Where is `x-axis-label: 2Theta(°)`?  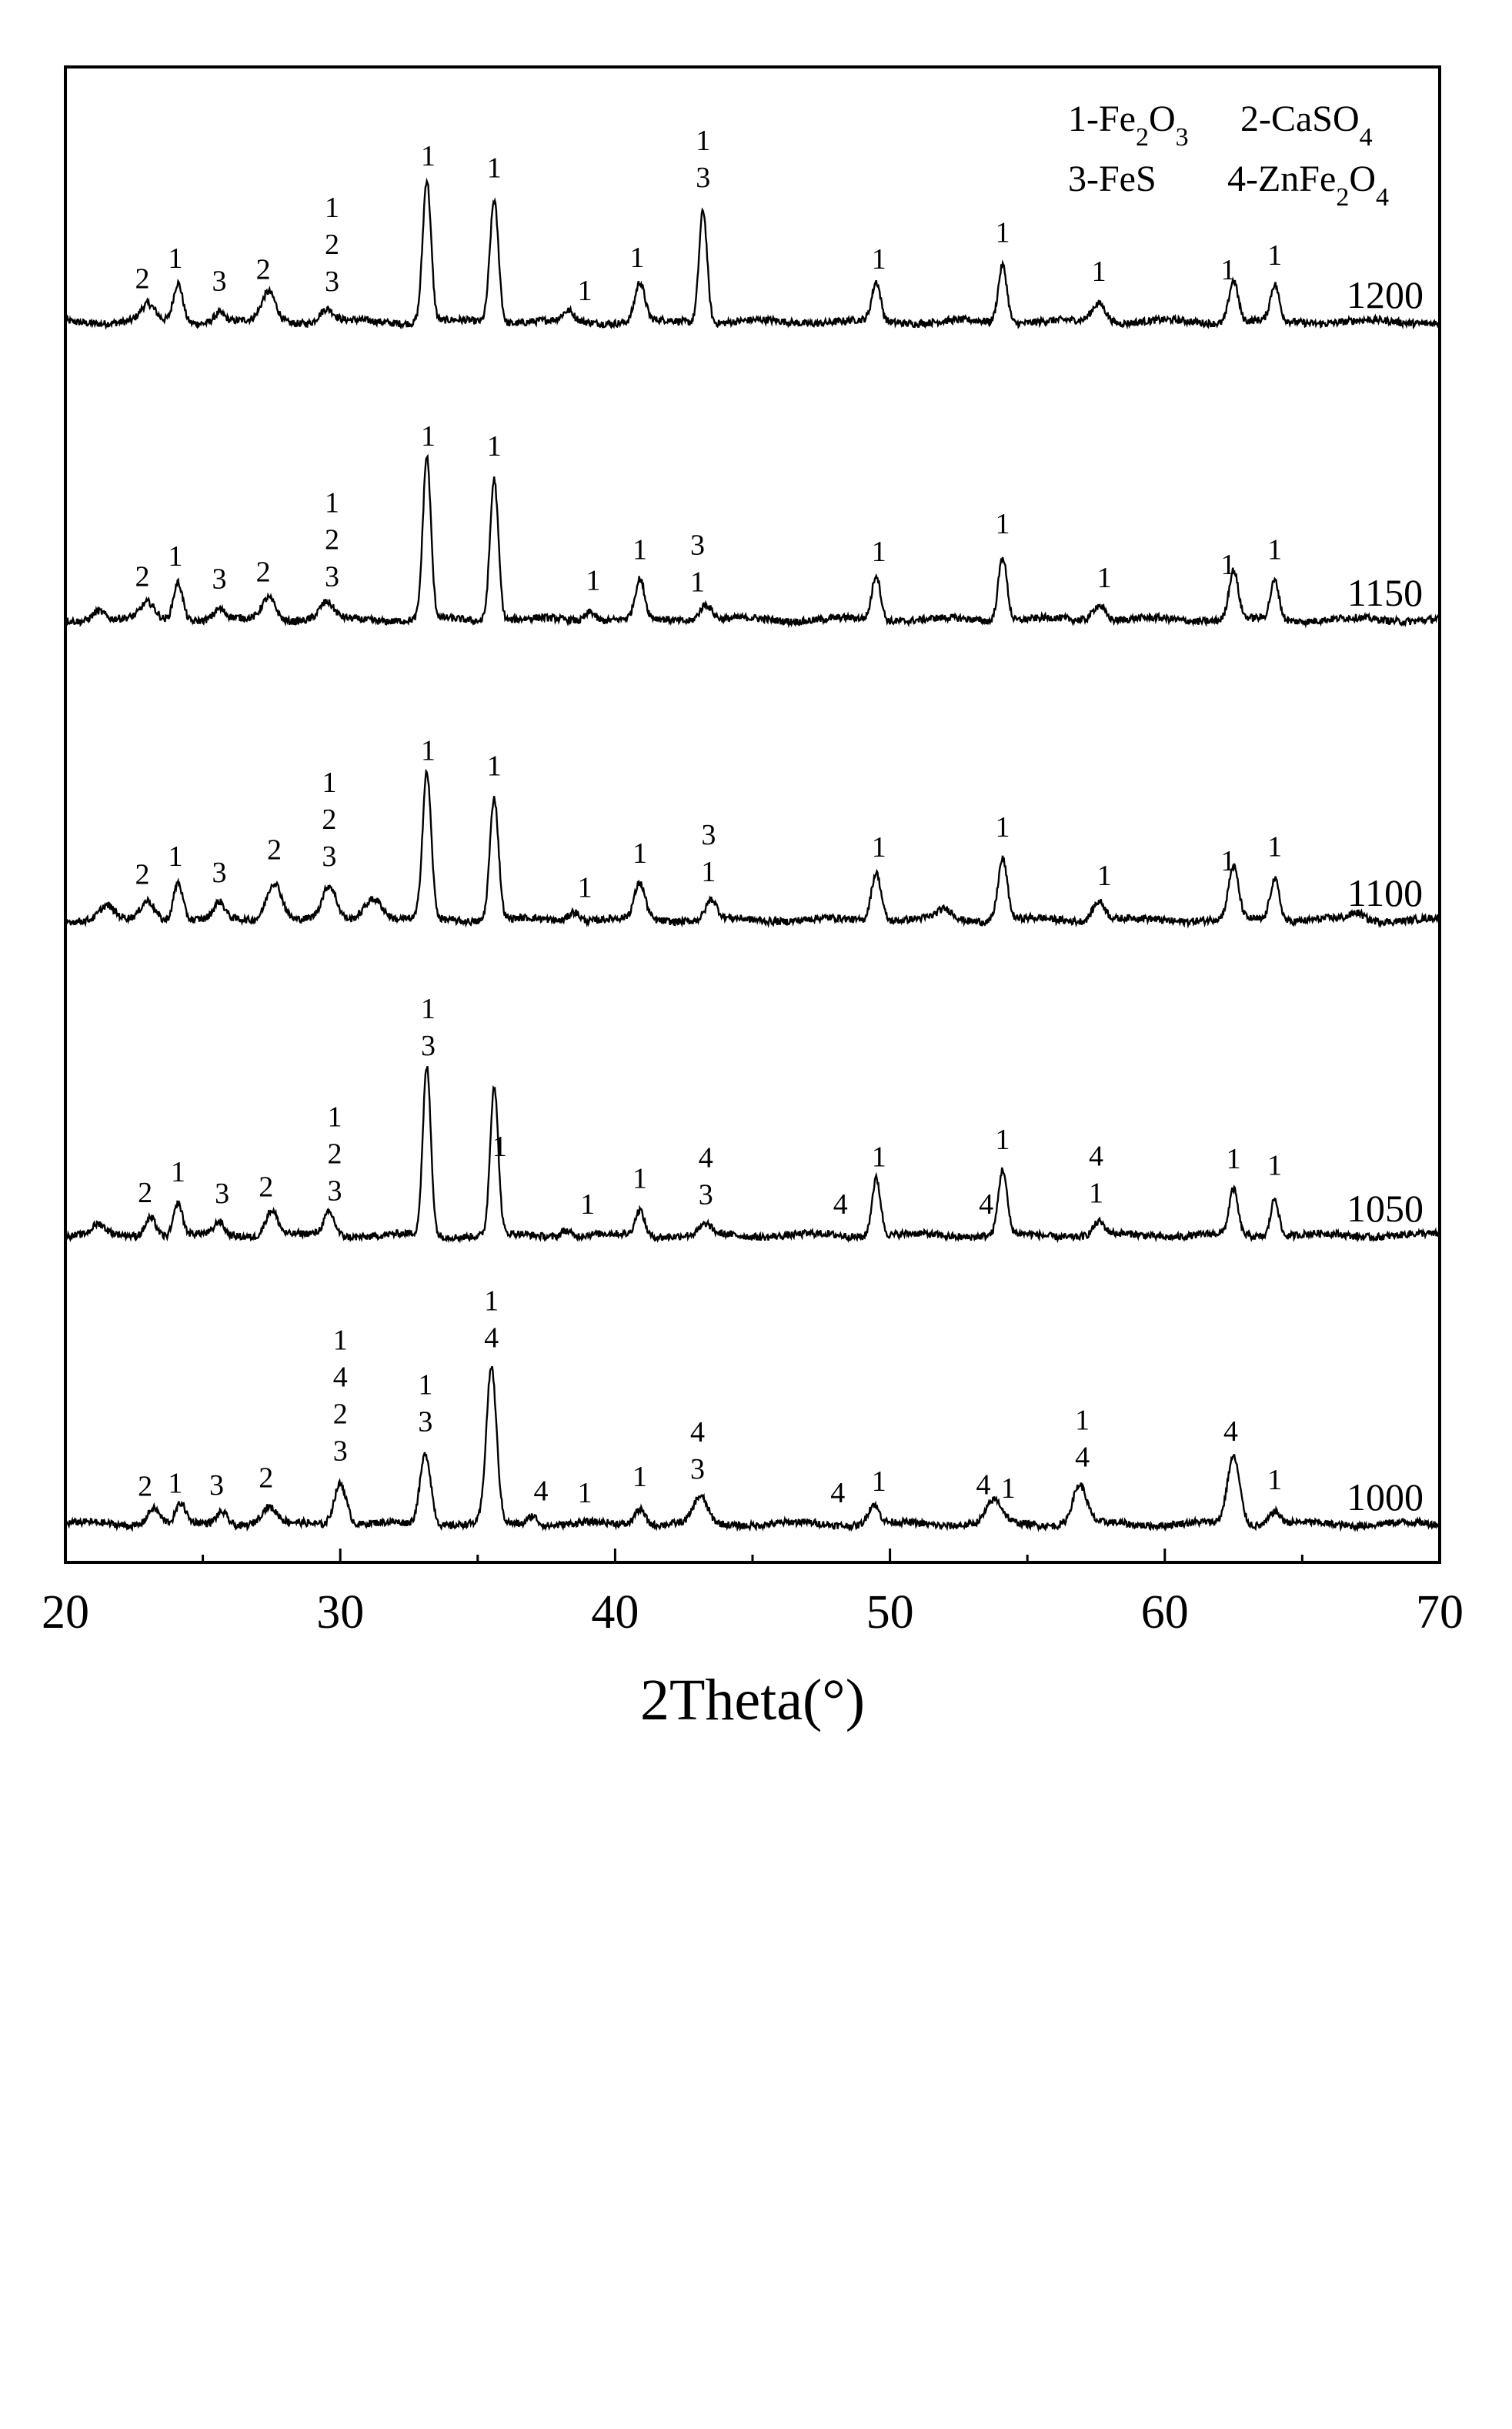
x-axis-label: 2Theta(°) is located at coordinates (752, 1700).